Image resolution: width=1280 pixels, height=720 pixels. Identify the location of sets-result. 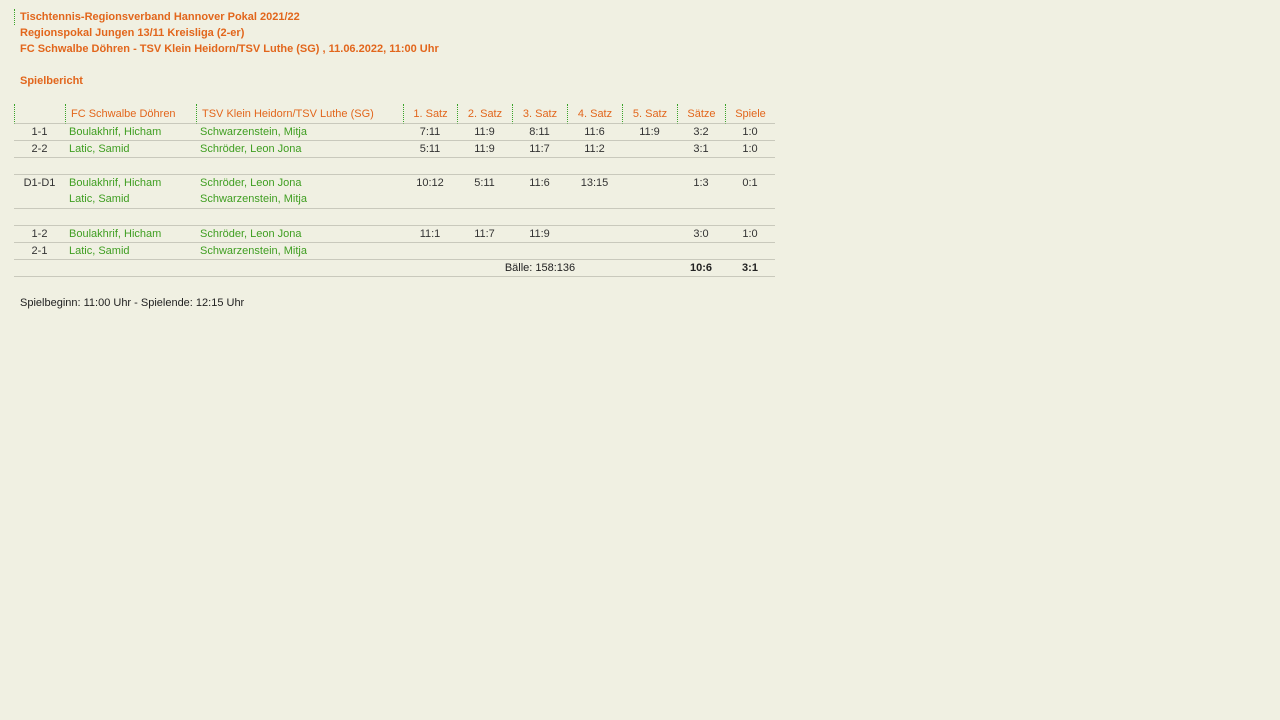
(701, 251).